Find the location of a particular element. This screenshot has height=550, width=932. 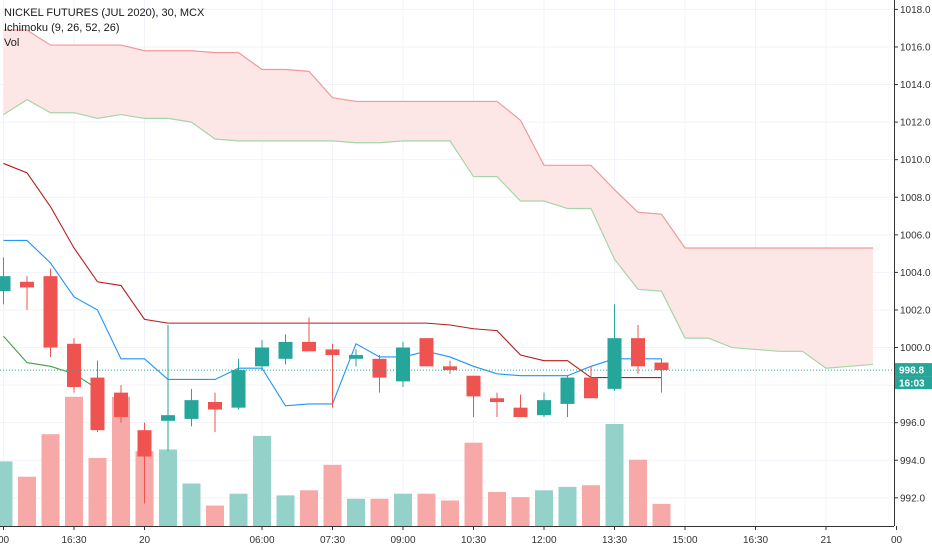

x-tick-label-10: 16:30 is located at coordinates (755, 540).